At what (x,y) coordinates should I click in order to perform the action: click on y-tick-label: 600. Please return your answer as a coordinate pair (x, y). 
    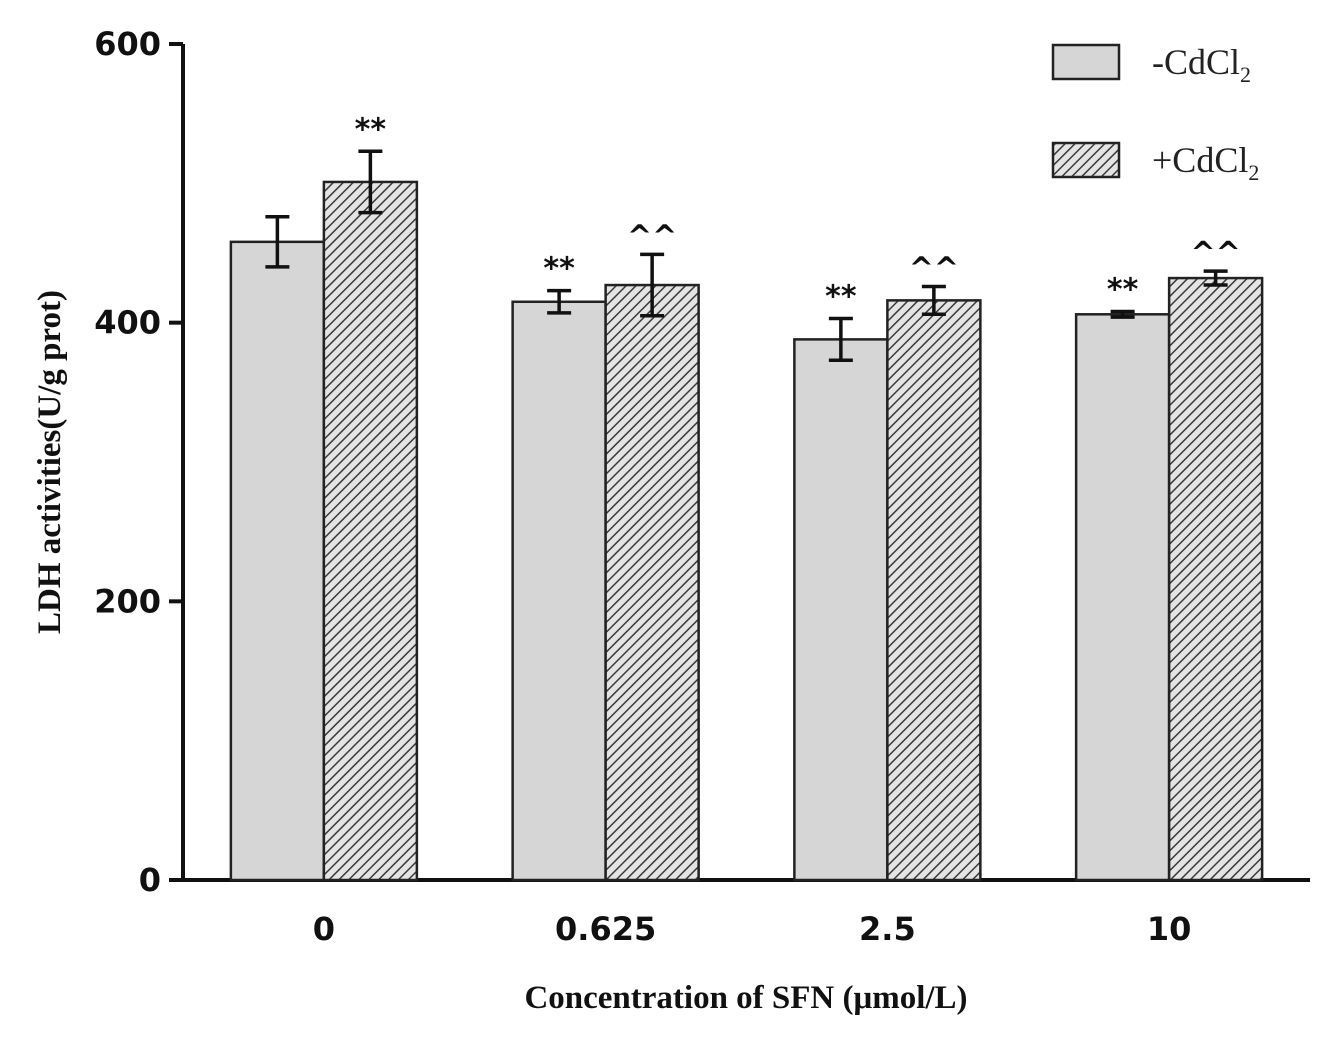
    Looking at the image, I should click on (127, 44).